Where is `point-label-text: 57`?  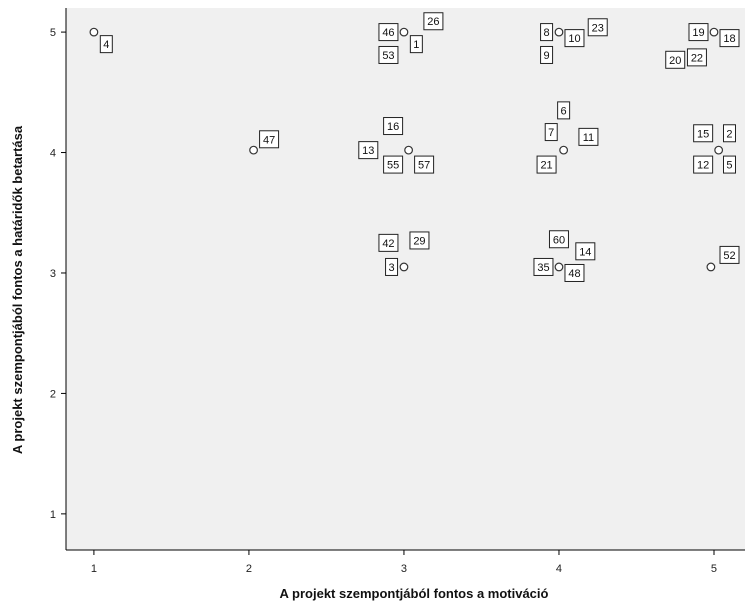 point-label-text: 57 is located at coordinates (424, 166).